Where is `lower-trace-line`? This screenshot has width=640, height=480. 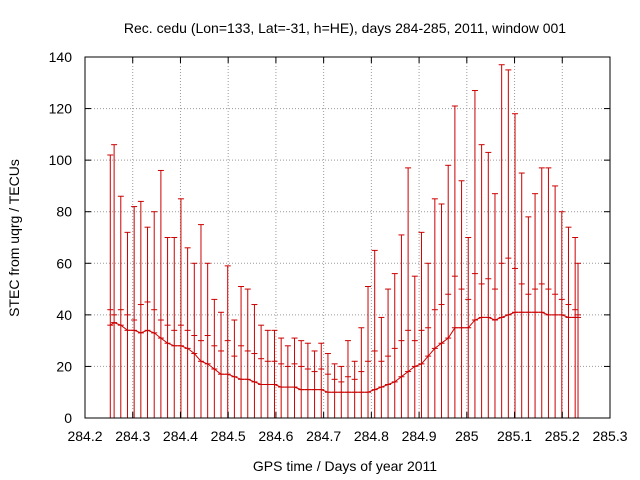 lower-trace-line is located at coordinates (344, 352).